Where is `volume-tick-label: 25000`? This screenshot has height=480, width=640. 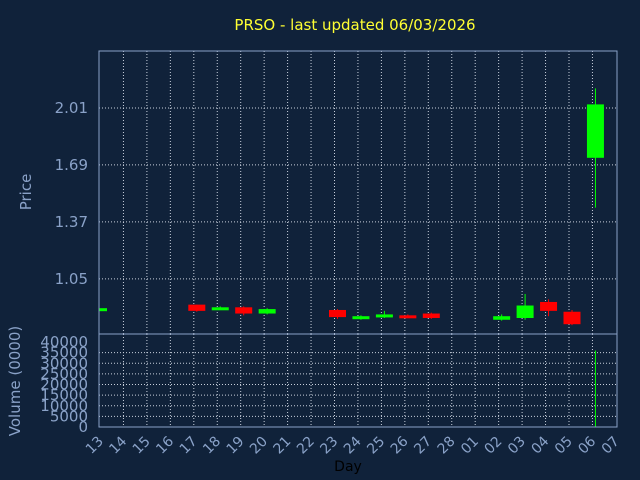 volume-tick-label: 25000 is located at coordinates (64, 374).